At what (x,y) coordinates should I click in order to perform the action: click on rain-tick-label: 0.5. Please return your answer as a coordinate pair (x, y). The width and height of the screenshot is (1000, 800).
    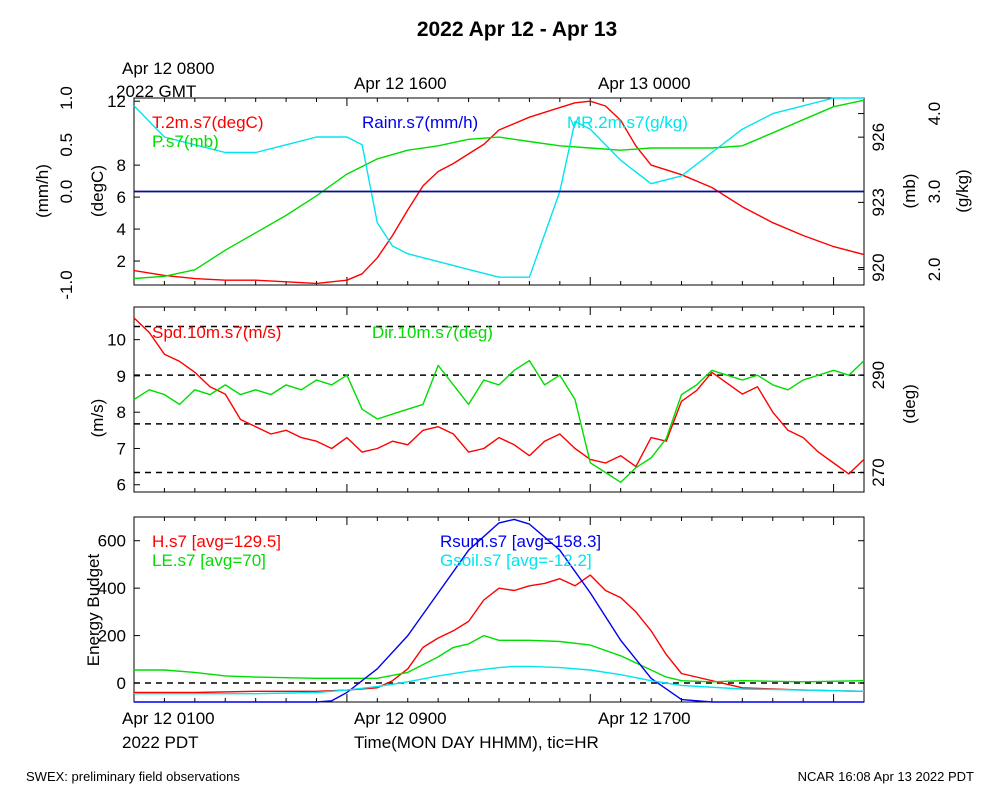
    Looking at the image, I should click on (66, 145).